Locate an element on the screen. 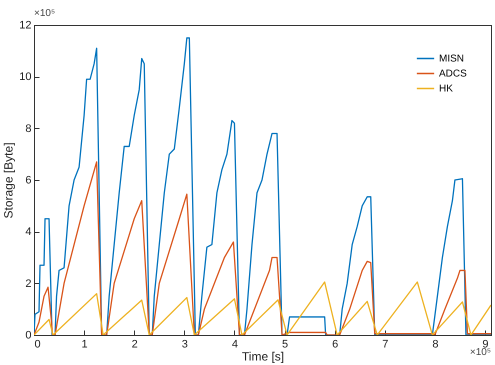 The width and height of the screenshot is (495, 365). legend-label: ADCS is located at coordinates (453, 74).